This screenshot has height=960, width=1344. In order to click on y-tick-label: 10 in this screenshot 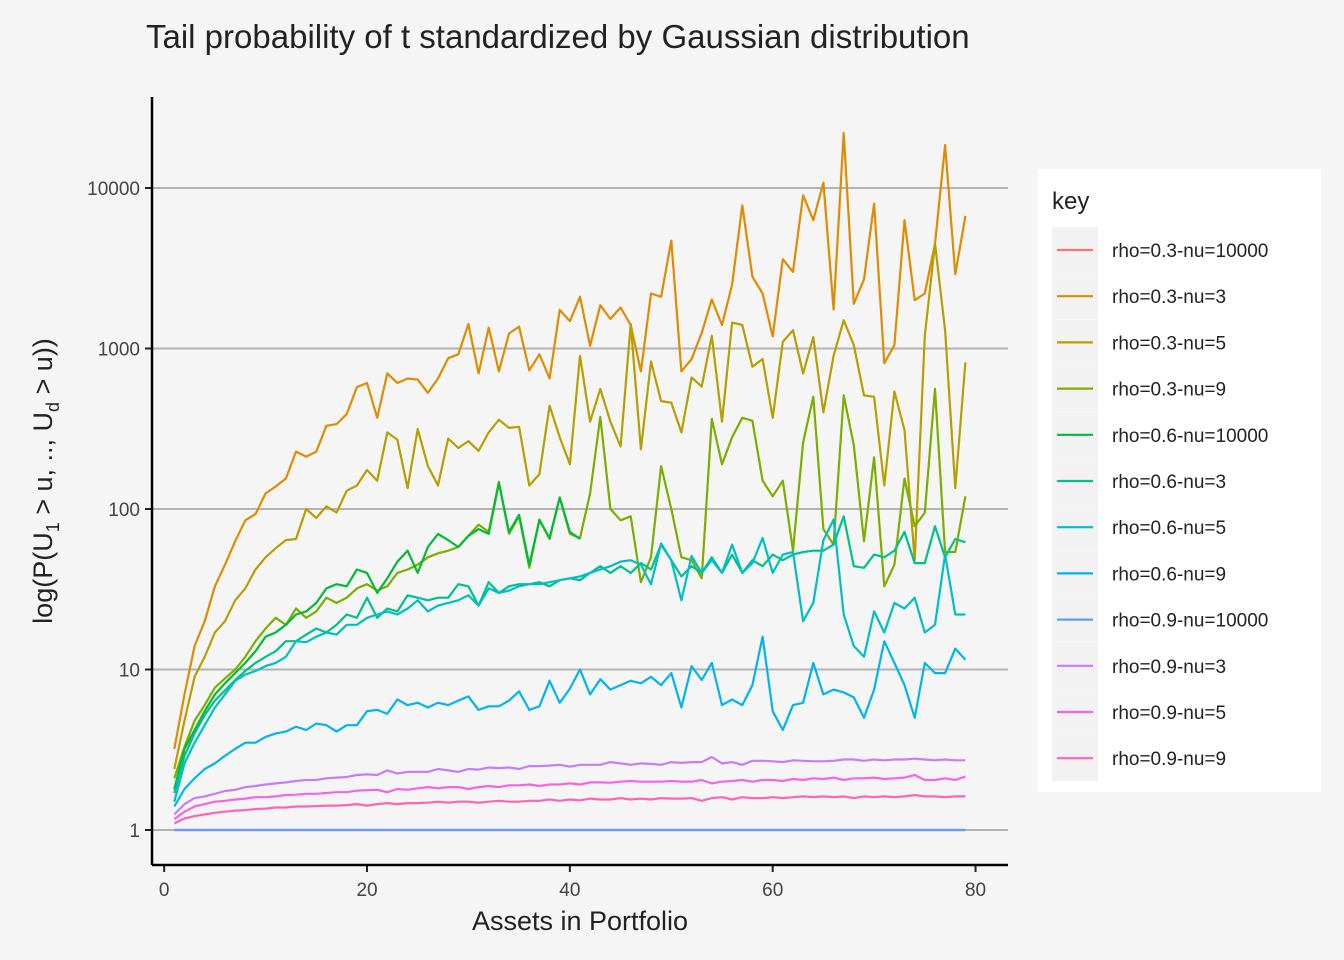, I will do `click(129, 671)`.